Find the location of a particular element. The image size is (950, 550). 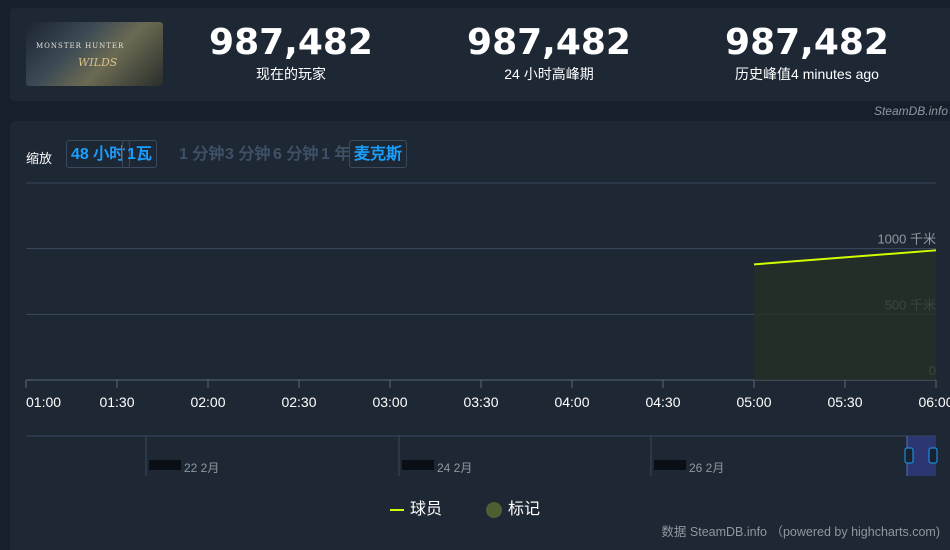

game-thumbnail: MONSTER HUNTER WILDS is located at coordinates (94, 54).